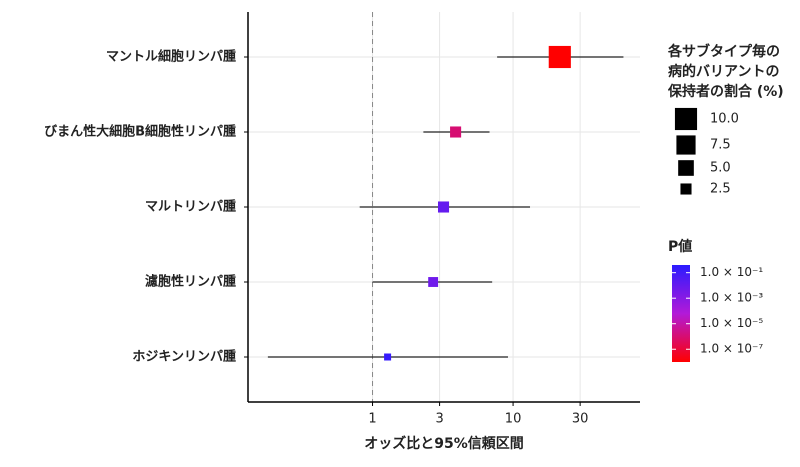 This screenshot has height=467, width=800. Describe the element at coordinates (723, 51) in the screenshot. I see `size-legend-title: 各サブタイプ毎の` at that location.